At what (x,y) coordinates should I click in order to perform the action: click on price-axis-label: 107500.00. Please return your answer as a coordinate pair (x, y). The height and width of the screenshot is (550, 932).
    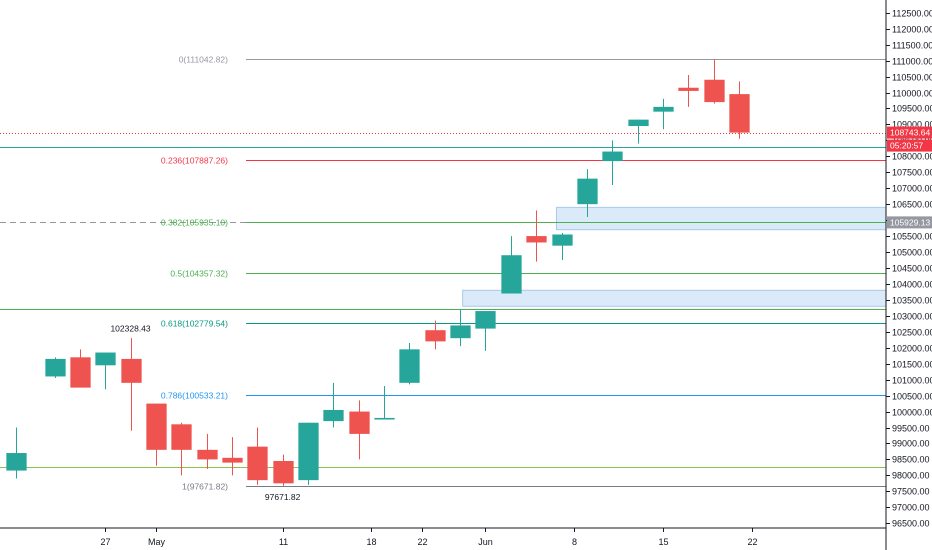
    Looking at the image, I should click on (912, 173).